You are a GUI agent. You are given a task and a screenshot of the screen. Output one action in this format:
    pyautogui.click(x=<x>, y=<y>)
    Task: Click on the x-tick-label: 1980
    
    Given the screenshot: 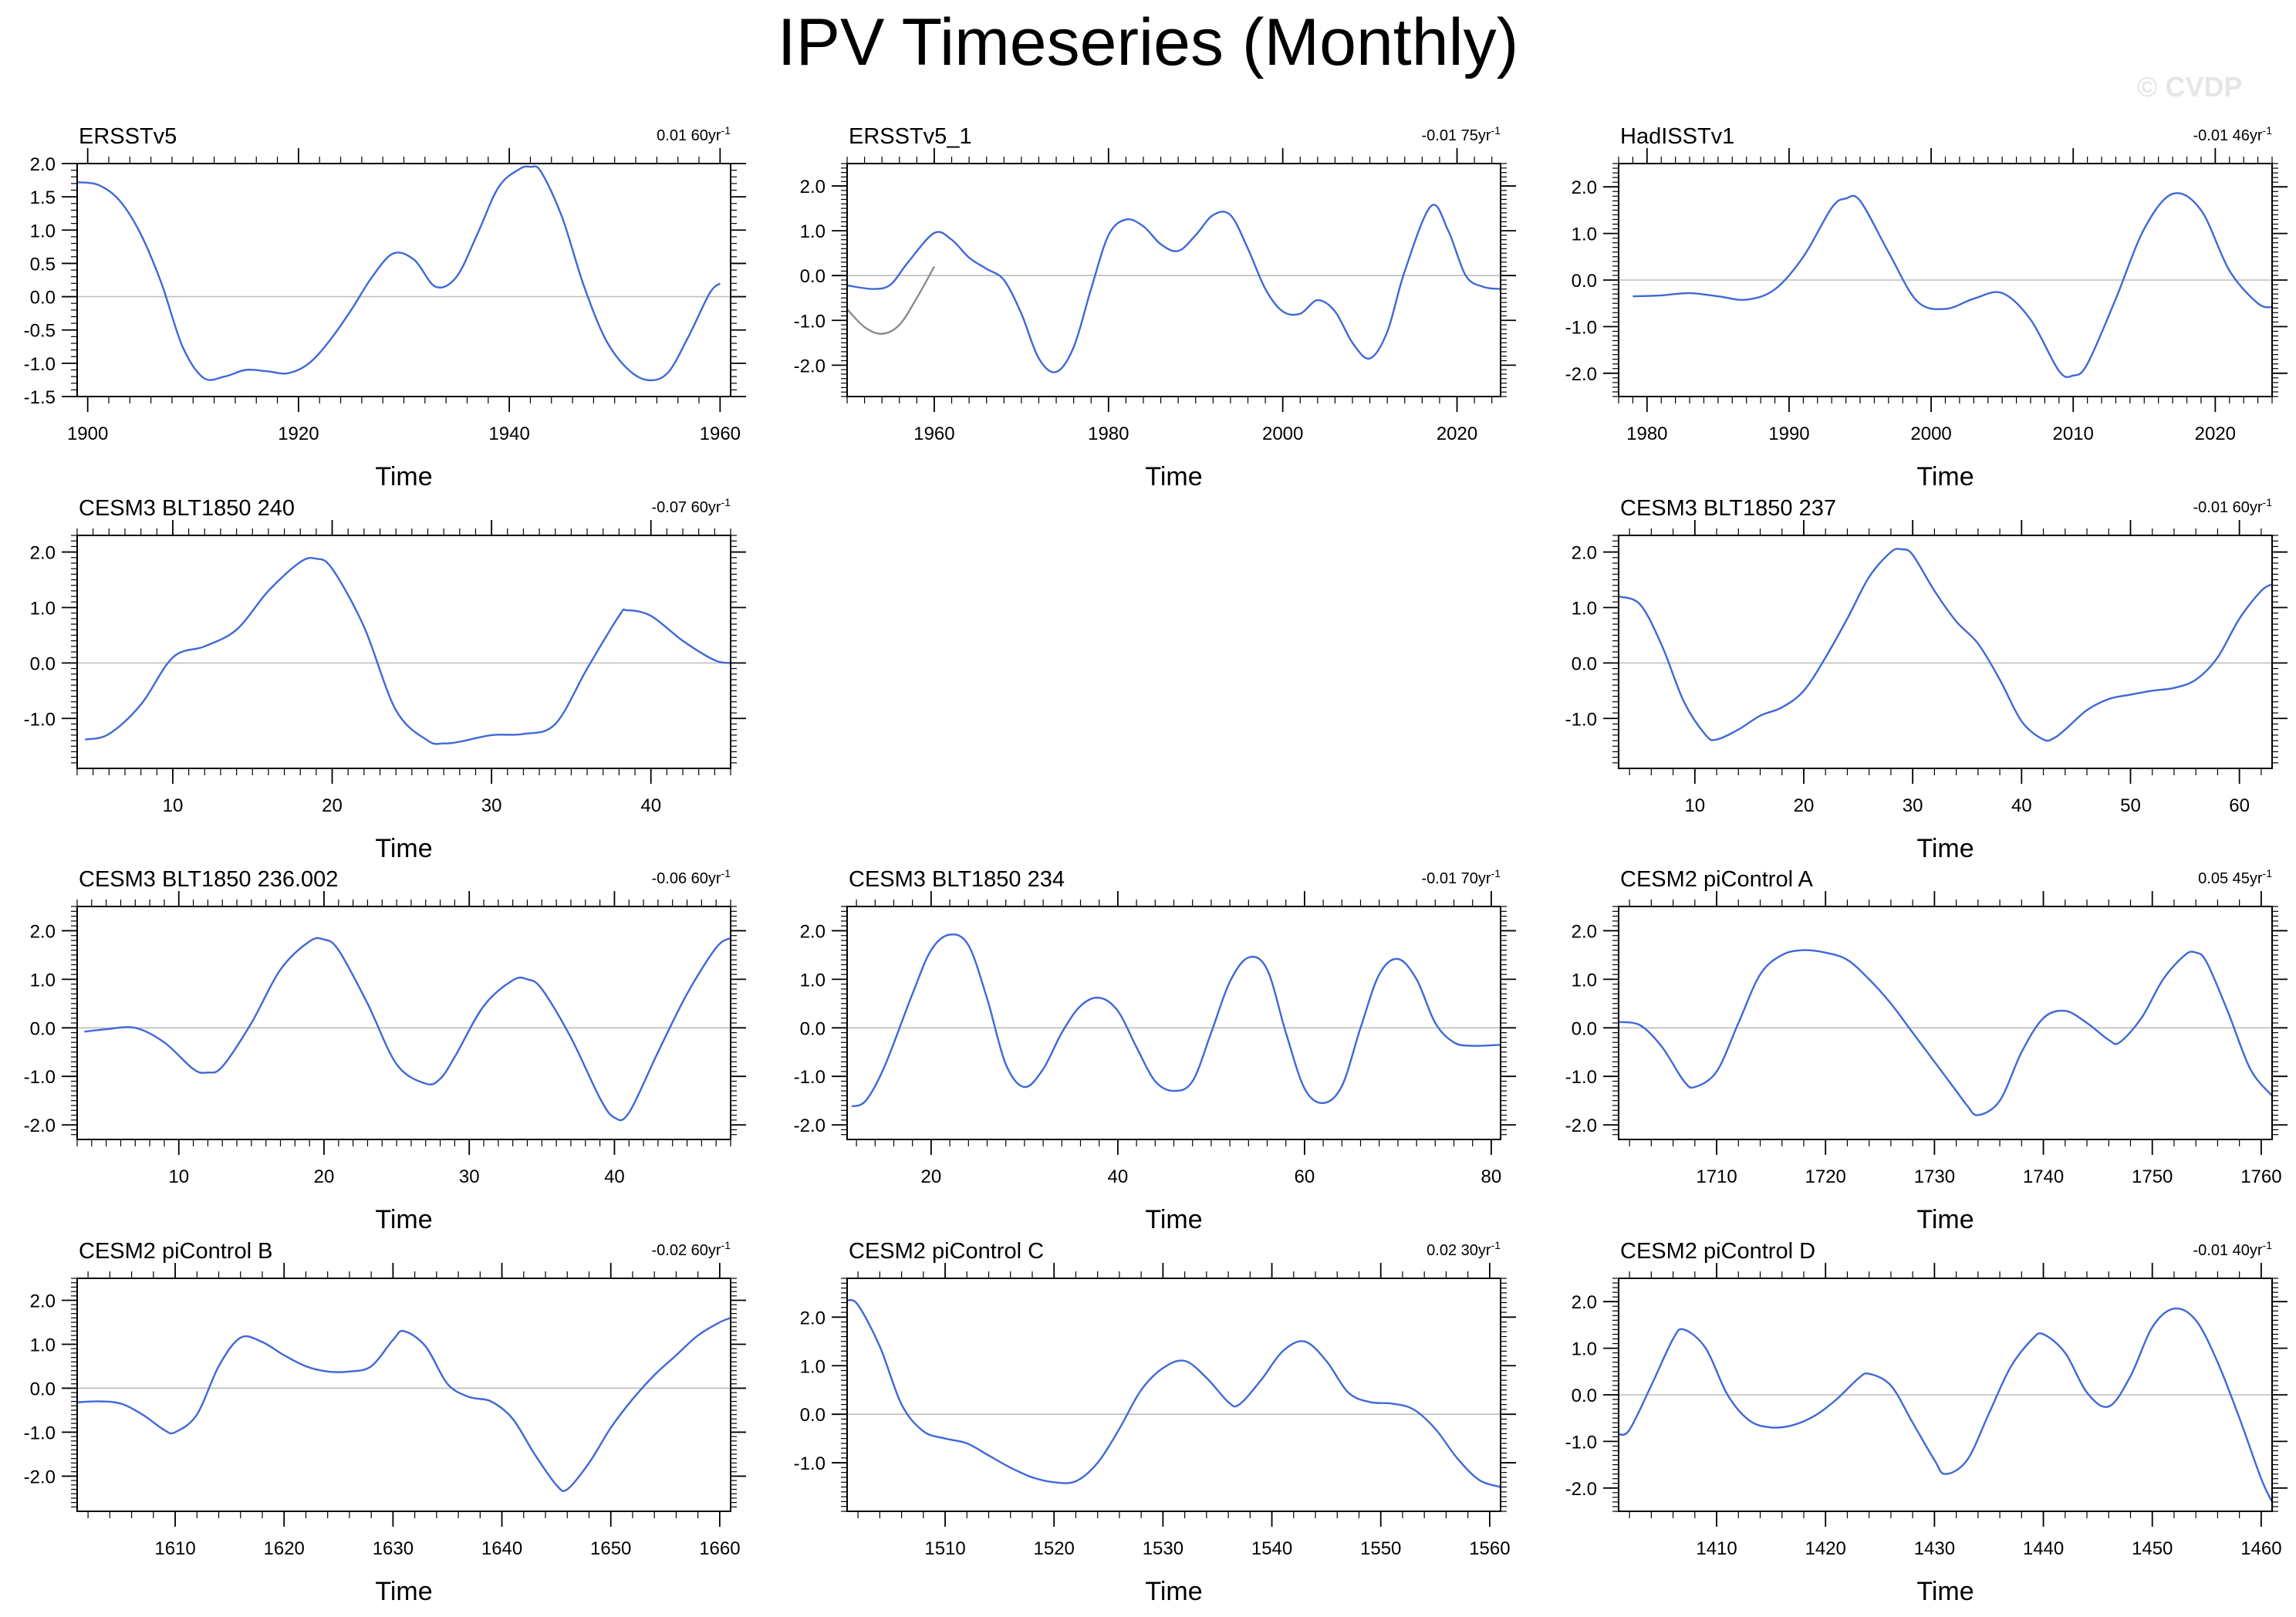 What is the action you would take?
    pyautogui.click(x=1646, y=434)
    